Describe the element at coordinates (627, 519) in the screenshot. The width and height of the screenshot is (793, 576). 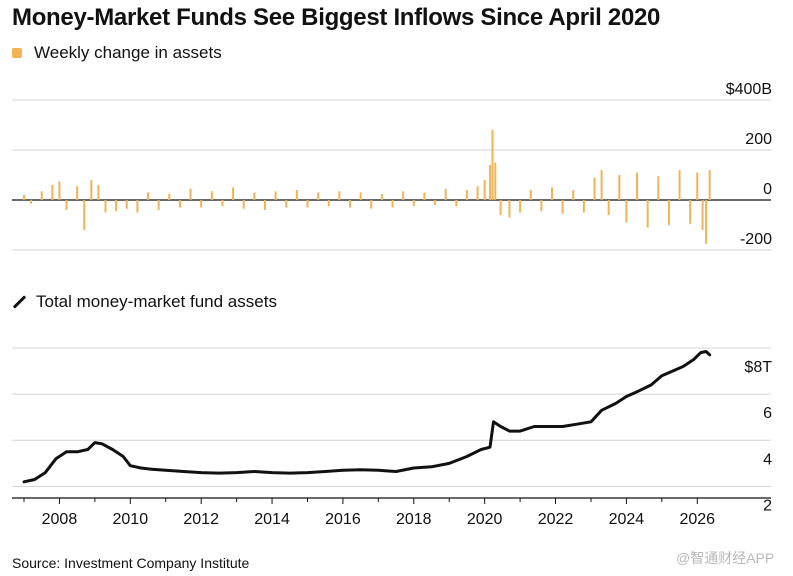
I see `x-tick-label: 2024` at that location.